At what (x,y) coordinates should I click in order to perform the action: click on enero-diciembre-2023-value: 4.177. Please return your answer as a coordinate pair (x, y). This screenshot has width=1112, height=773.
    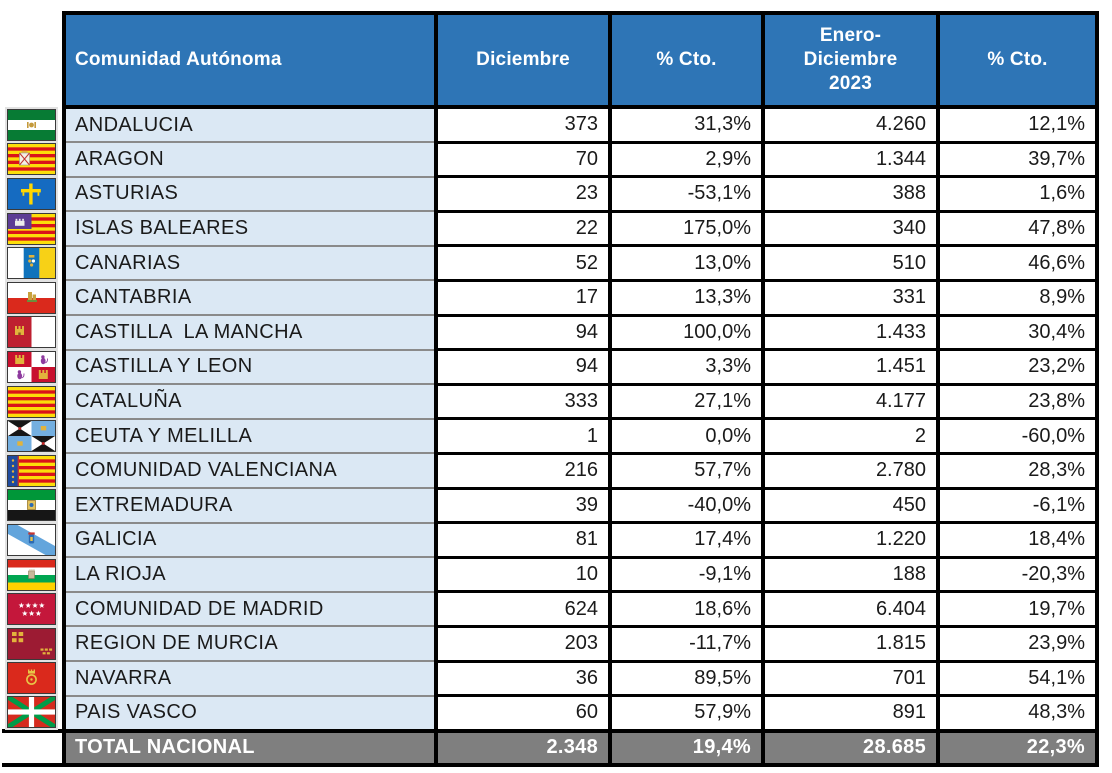
    Looking at the image, I should click on (849, 402).